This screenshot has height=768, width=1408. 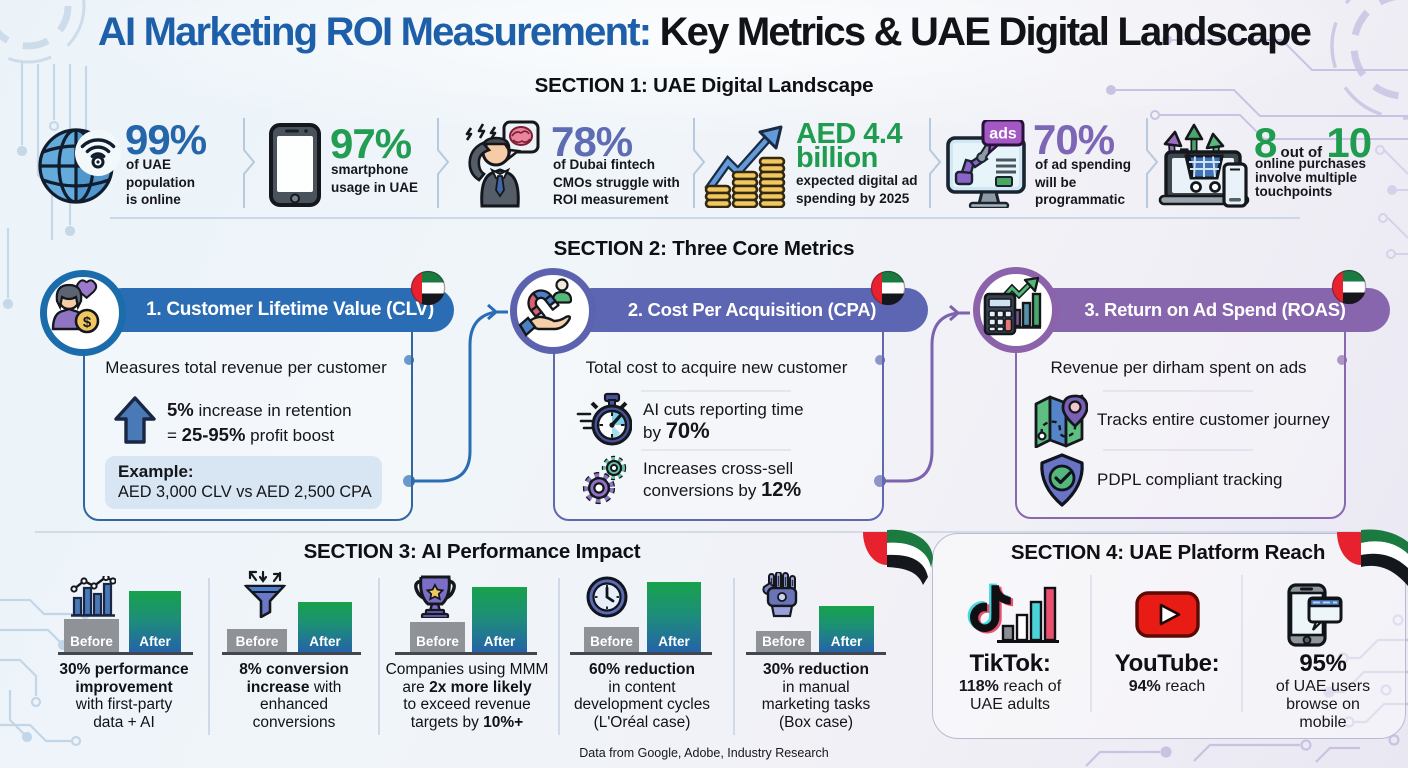 I want to click on svg-text: ads, so click(x=1003, y=134).